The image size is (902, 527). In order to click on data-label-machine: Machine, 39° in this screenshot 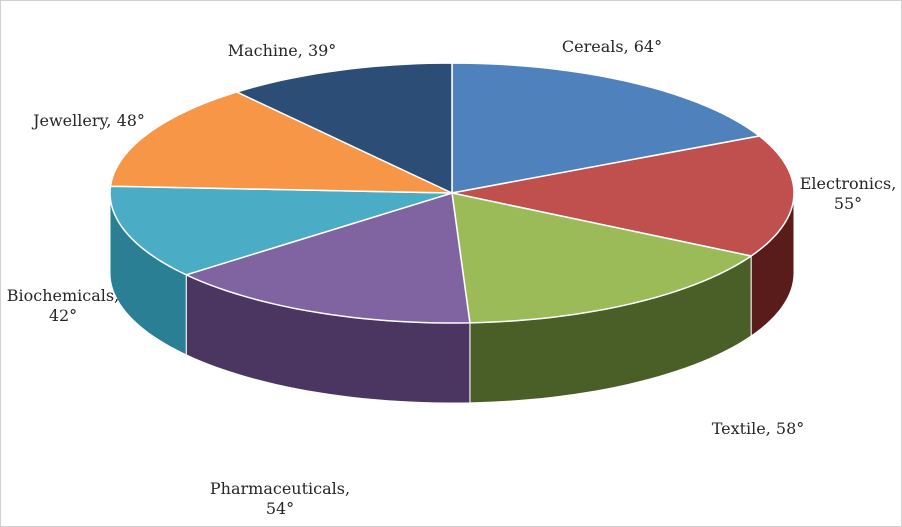, I will do `click(282, 50)`.